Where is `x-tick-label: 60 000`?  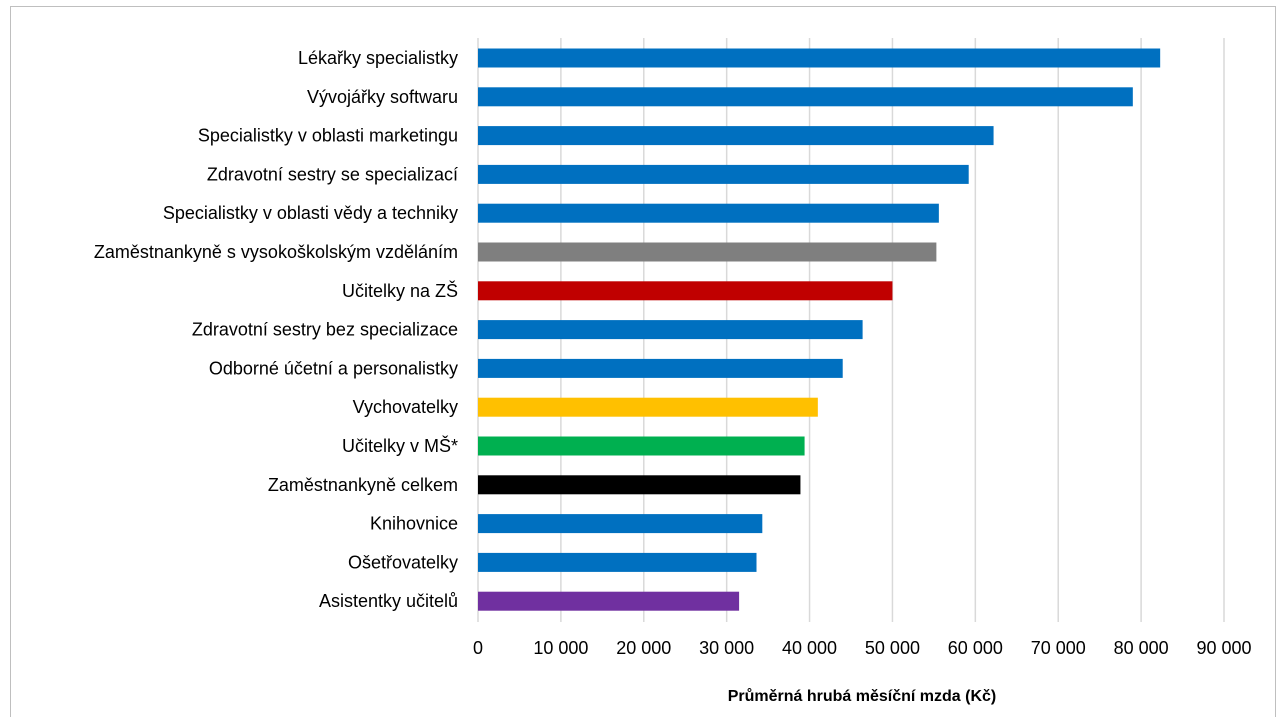
x-tick-label: 60 000 is located at coordinates (975, 648).